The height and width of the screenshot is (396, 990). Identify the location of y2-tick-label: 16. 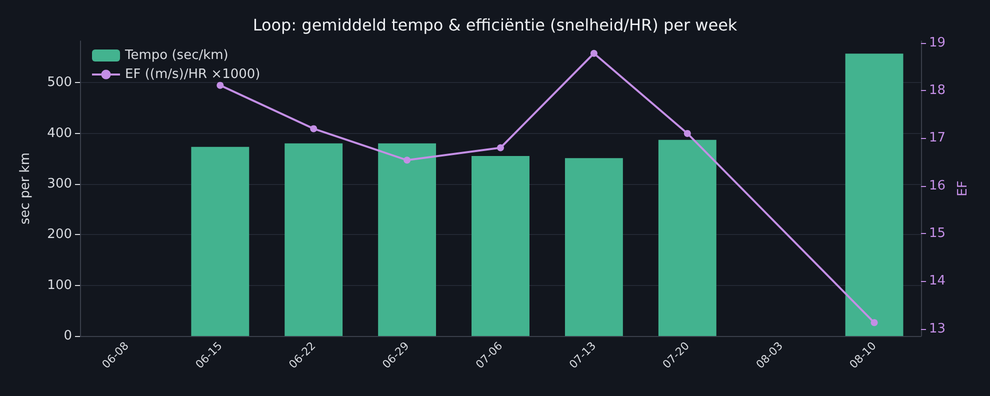
(937, 186).